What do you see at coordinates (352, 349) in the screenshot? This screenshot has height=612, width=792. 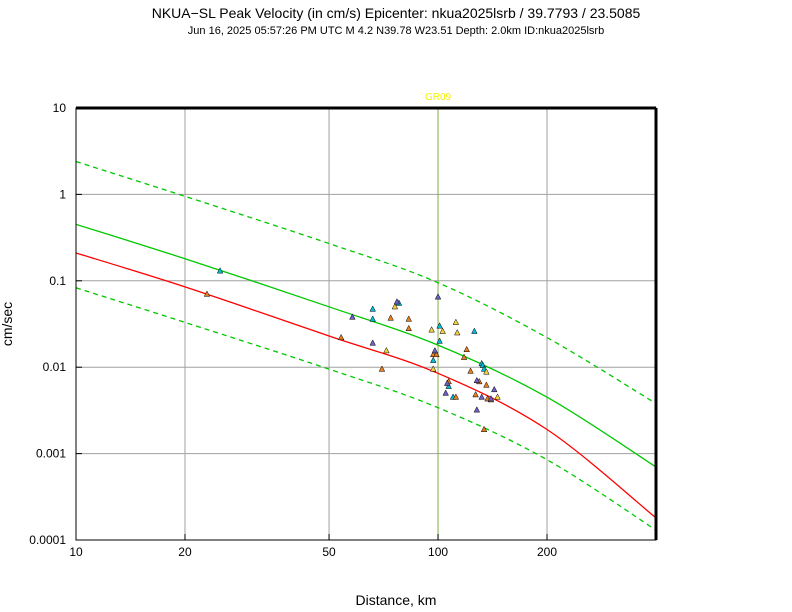 I see `station-points` at bounding box center [352, 349].